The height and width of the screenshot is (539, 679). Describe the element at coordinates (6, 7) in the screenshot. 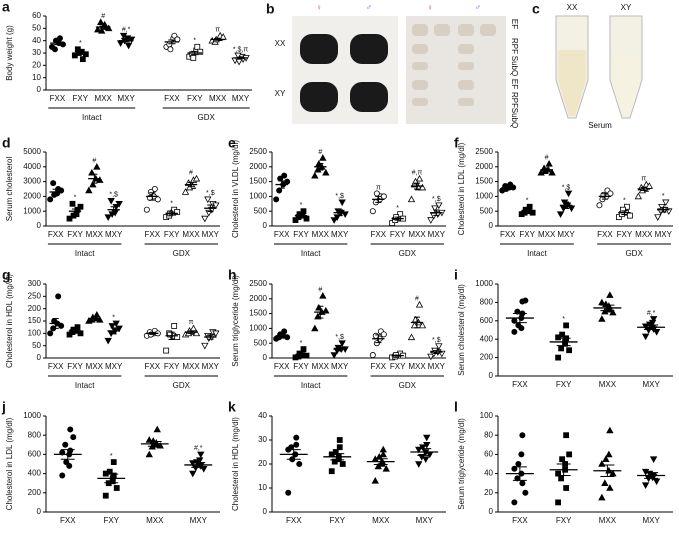

I see `panel-label: a` at that location.